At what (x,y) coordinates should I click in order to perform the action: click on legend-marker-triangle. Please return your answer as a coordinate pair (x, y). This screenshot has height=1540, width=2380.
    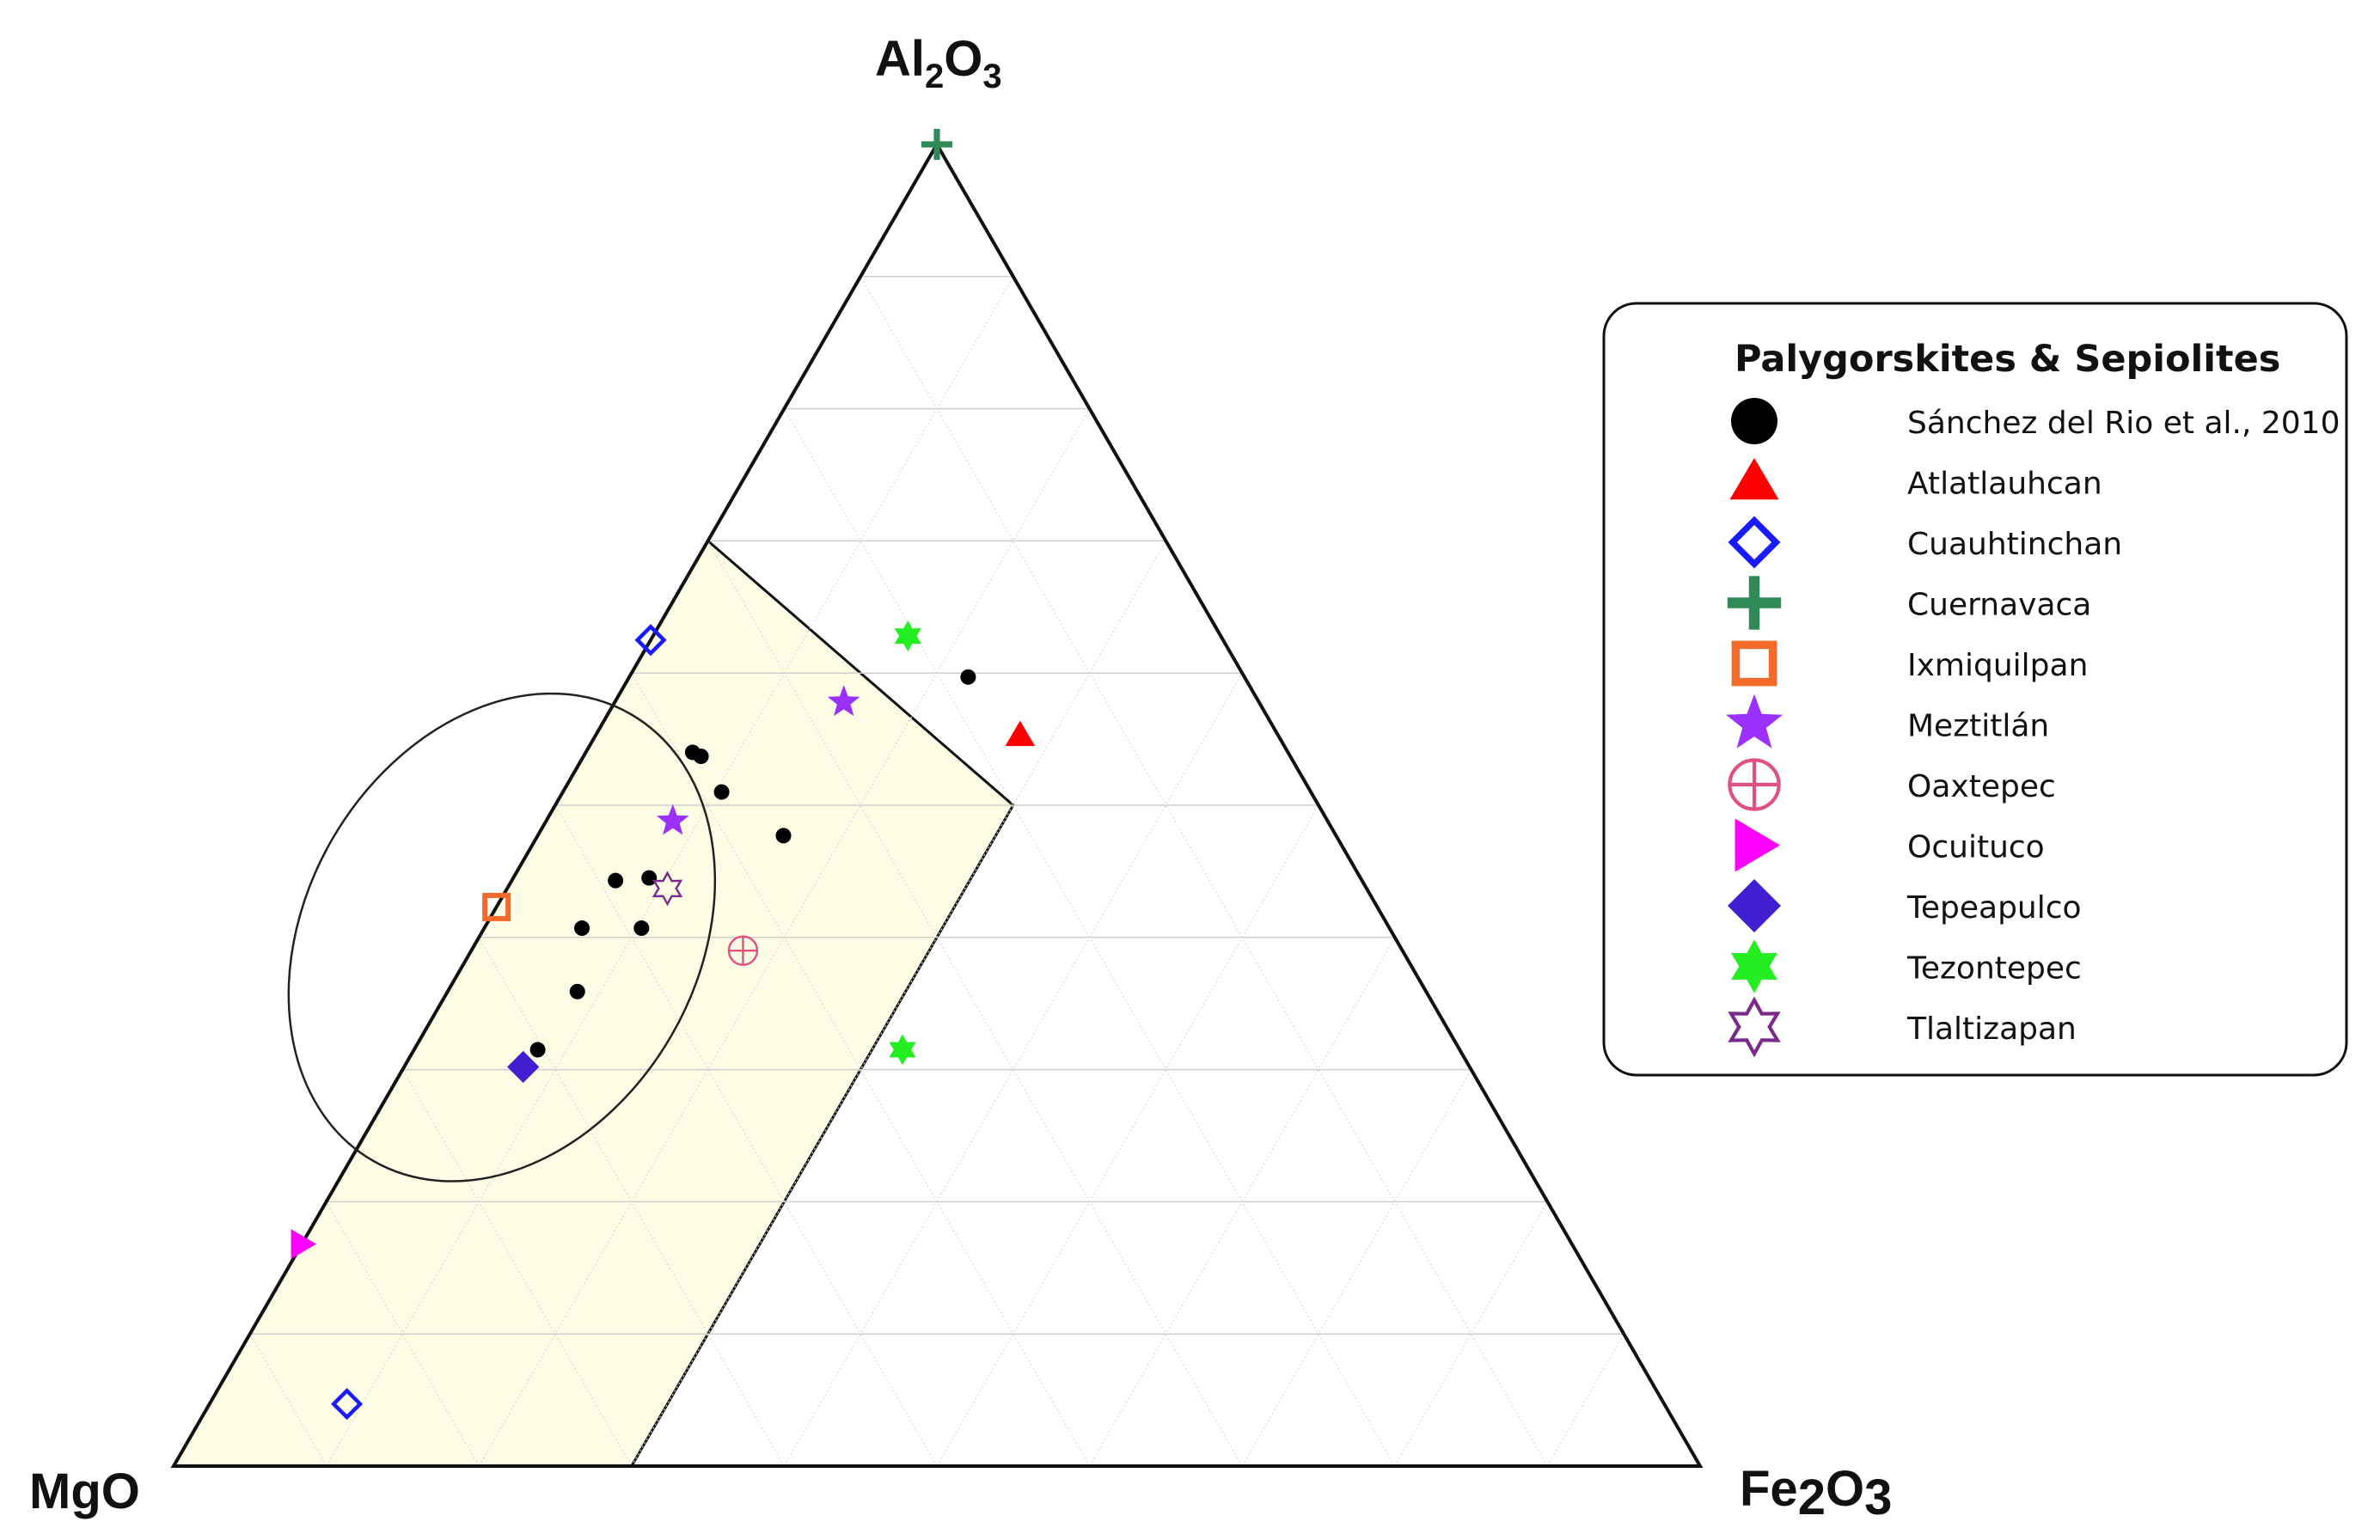
    Looking at the image, I should click on (1754, 478).